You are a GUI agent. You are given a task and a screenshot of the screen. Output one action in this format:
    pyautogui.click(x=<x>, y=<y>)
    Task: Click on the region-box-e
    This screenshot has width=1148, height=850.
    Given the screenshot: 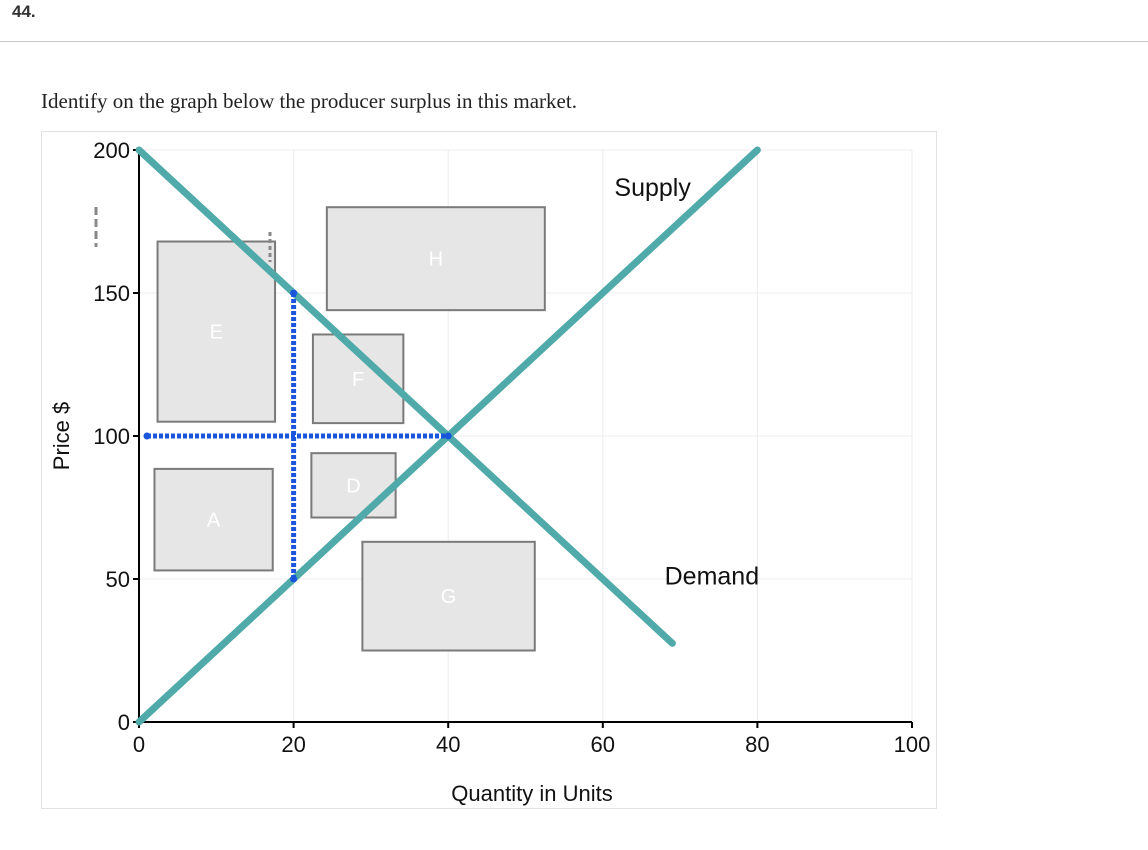 What is the action you would take?
    pyautogui.click(x=216, y=331)
    